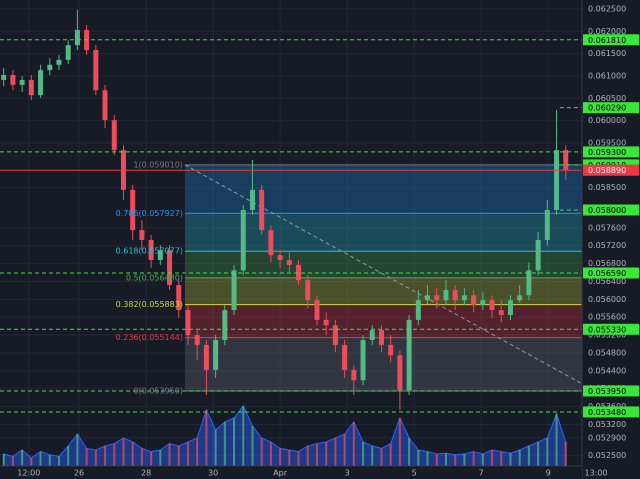  What do you see at coordinates (607, 245) in the screenshot?
I see `y-tick-label: 0.057200` at bounding box center [607, 245].